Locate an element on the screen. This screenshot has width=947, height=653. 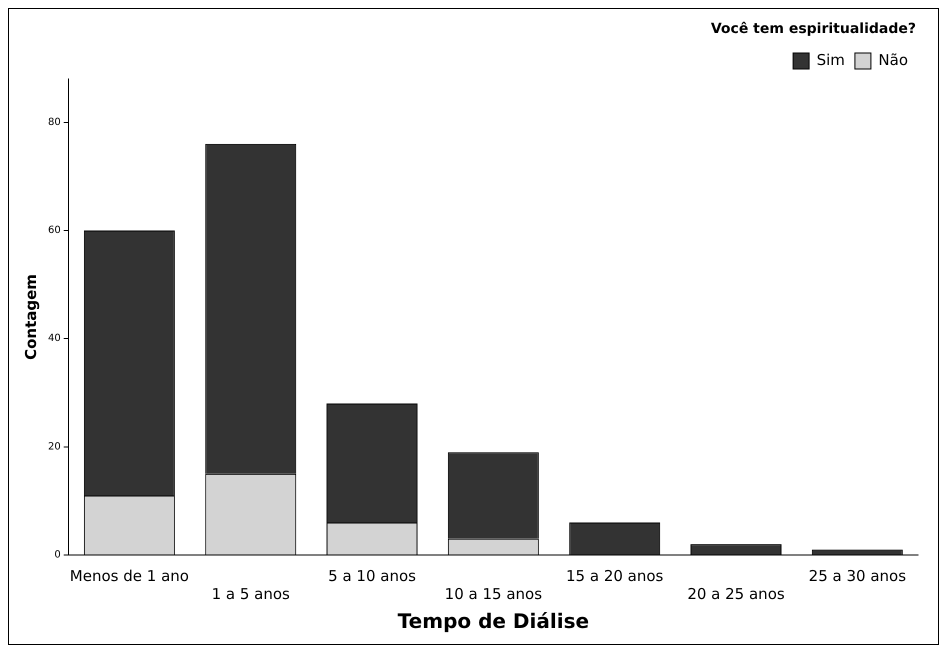
y-tick-label: 80 is located at coordinates (54, 122).